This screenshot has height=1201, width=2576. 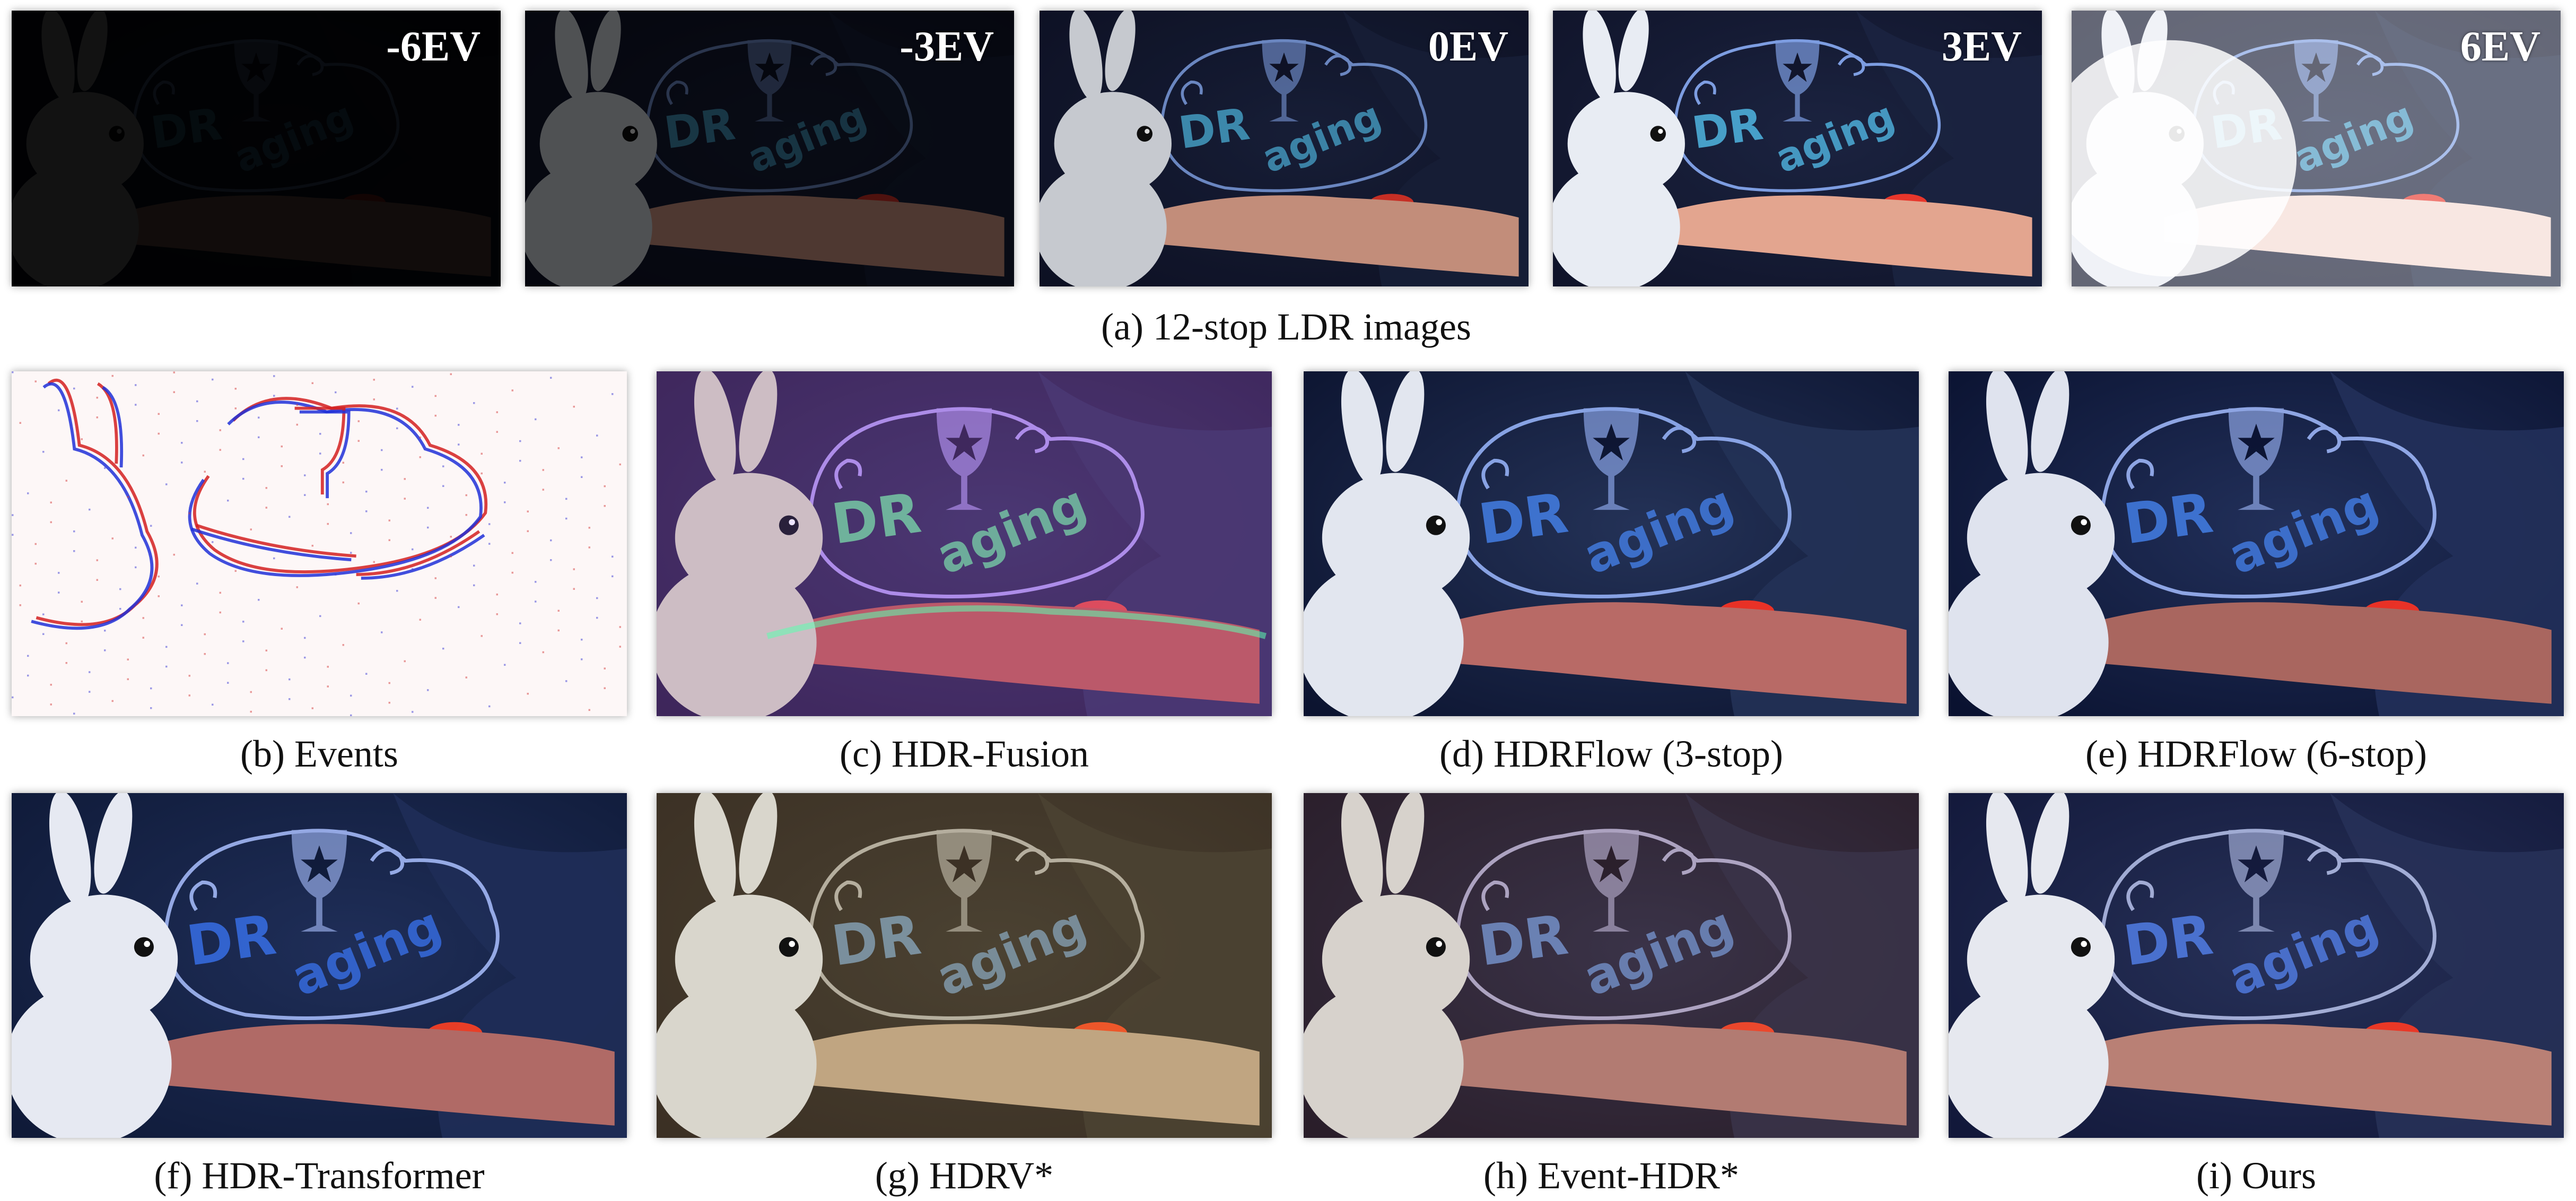 I want to click on caption-ldr-images: (a) 12-stop LDR images, so click(x=1286, y=327).